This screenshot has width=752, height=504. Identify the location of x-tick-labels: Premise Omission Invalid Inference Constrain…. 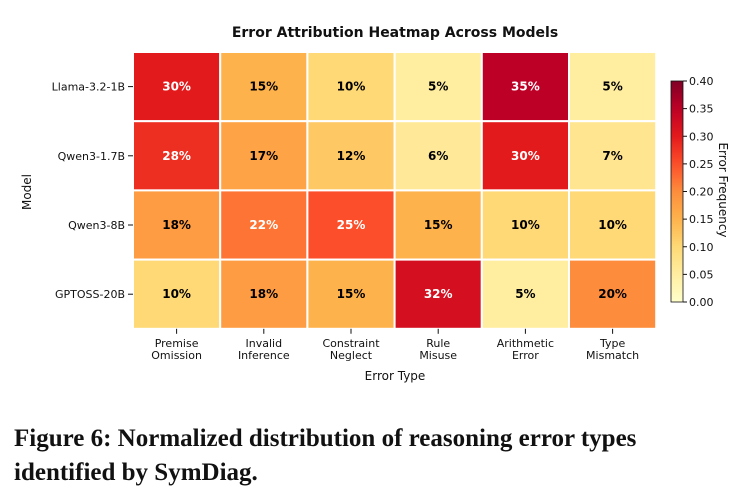
(395, 345).